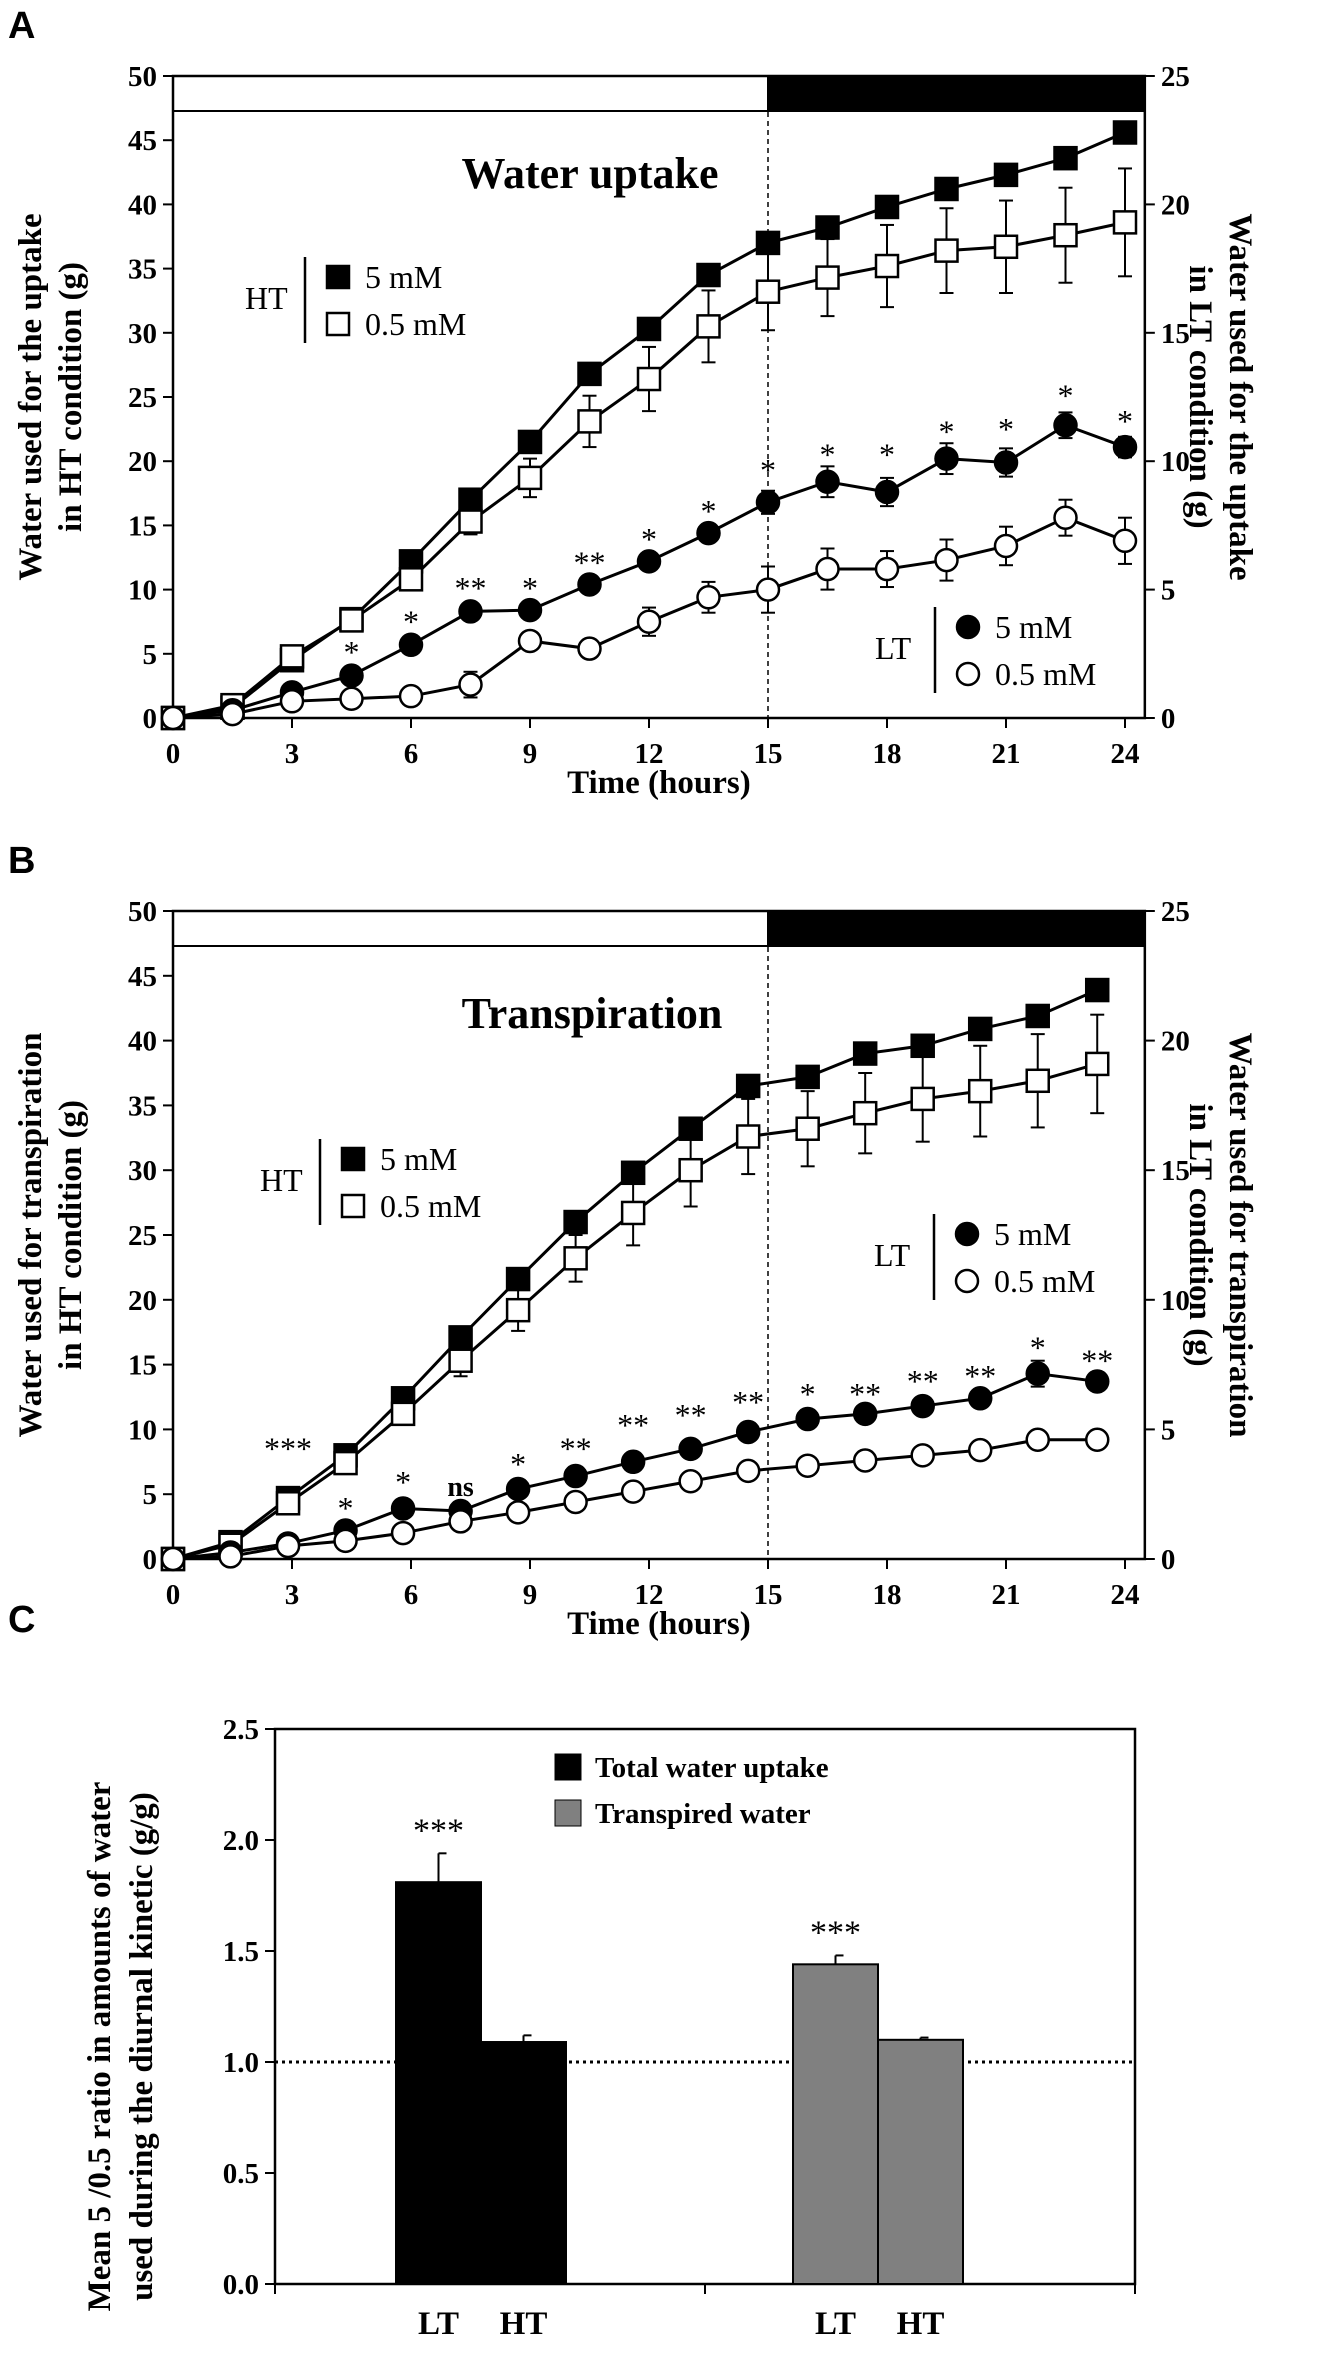  What do you see at coordinates (1033, 627) in the screenshot?
I see `legend-entry-label: 5 mM` at bounding box center [1033, 627].